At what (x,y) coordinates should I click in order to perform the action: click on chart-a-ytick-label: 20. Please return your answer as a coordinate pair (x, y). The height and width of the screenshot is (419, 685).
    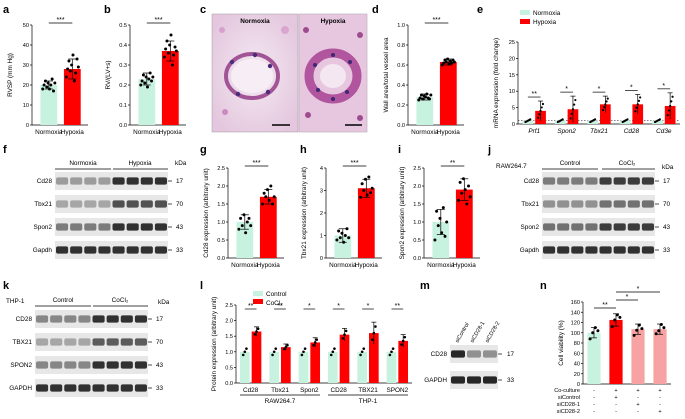
    Looking at the image, I should click on (26, 86).